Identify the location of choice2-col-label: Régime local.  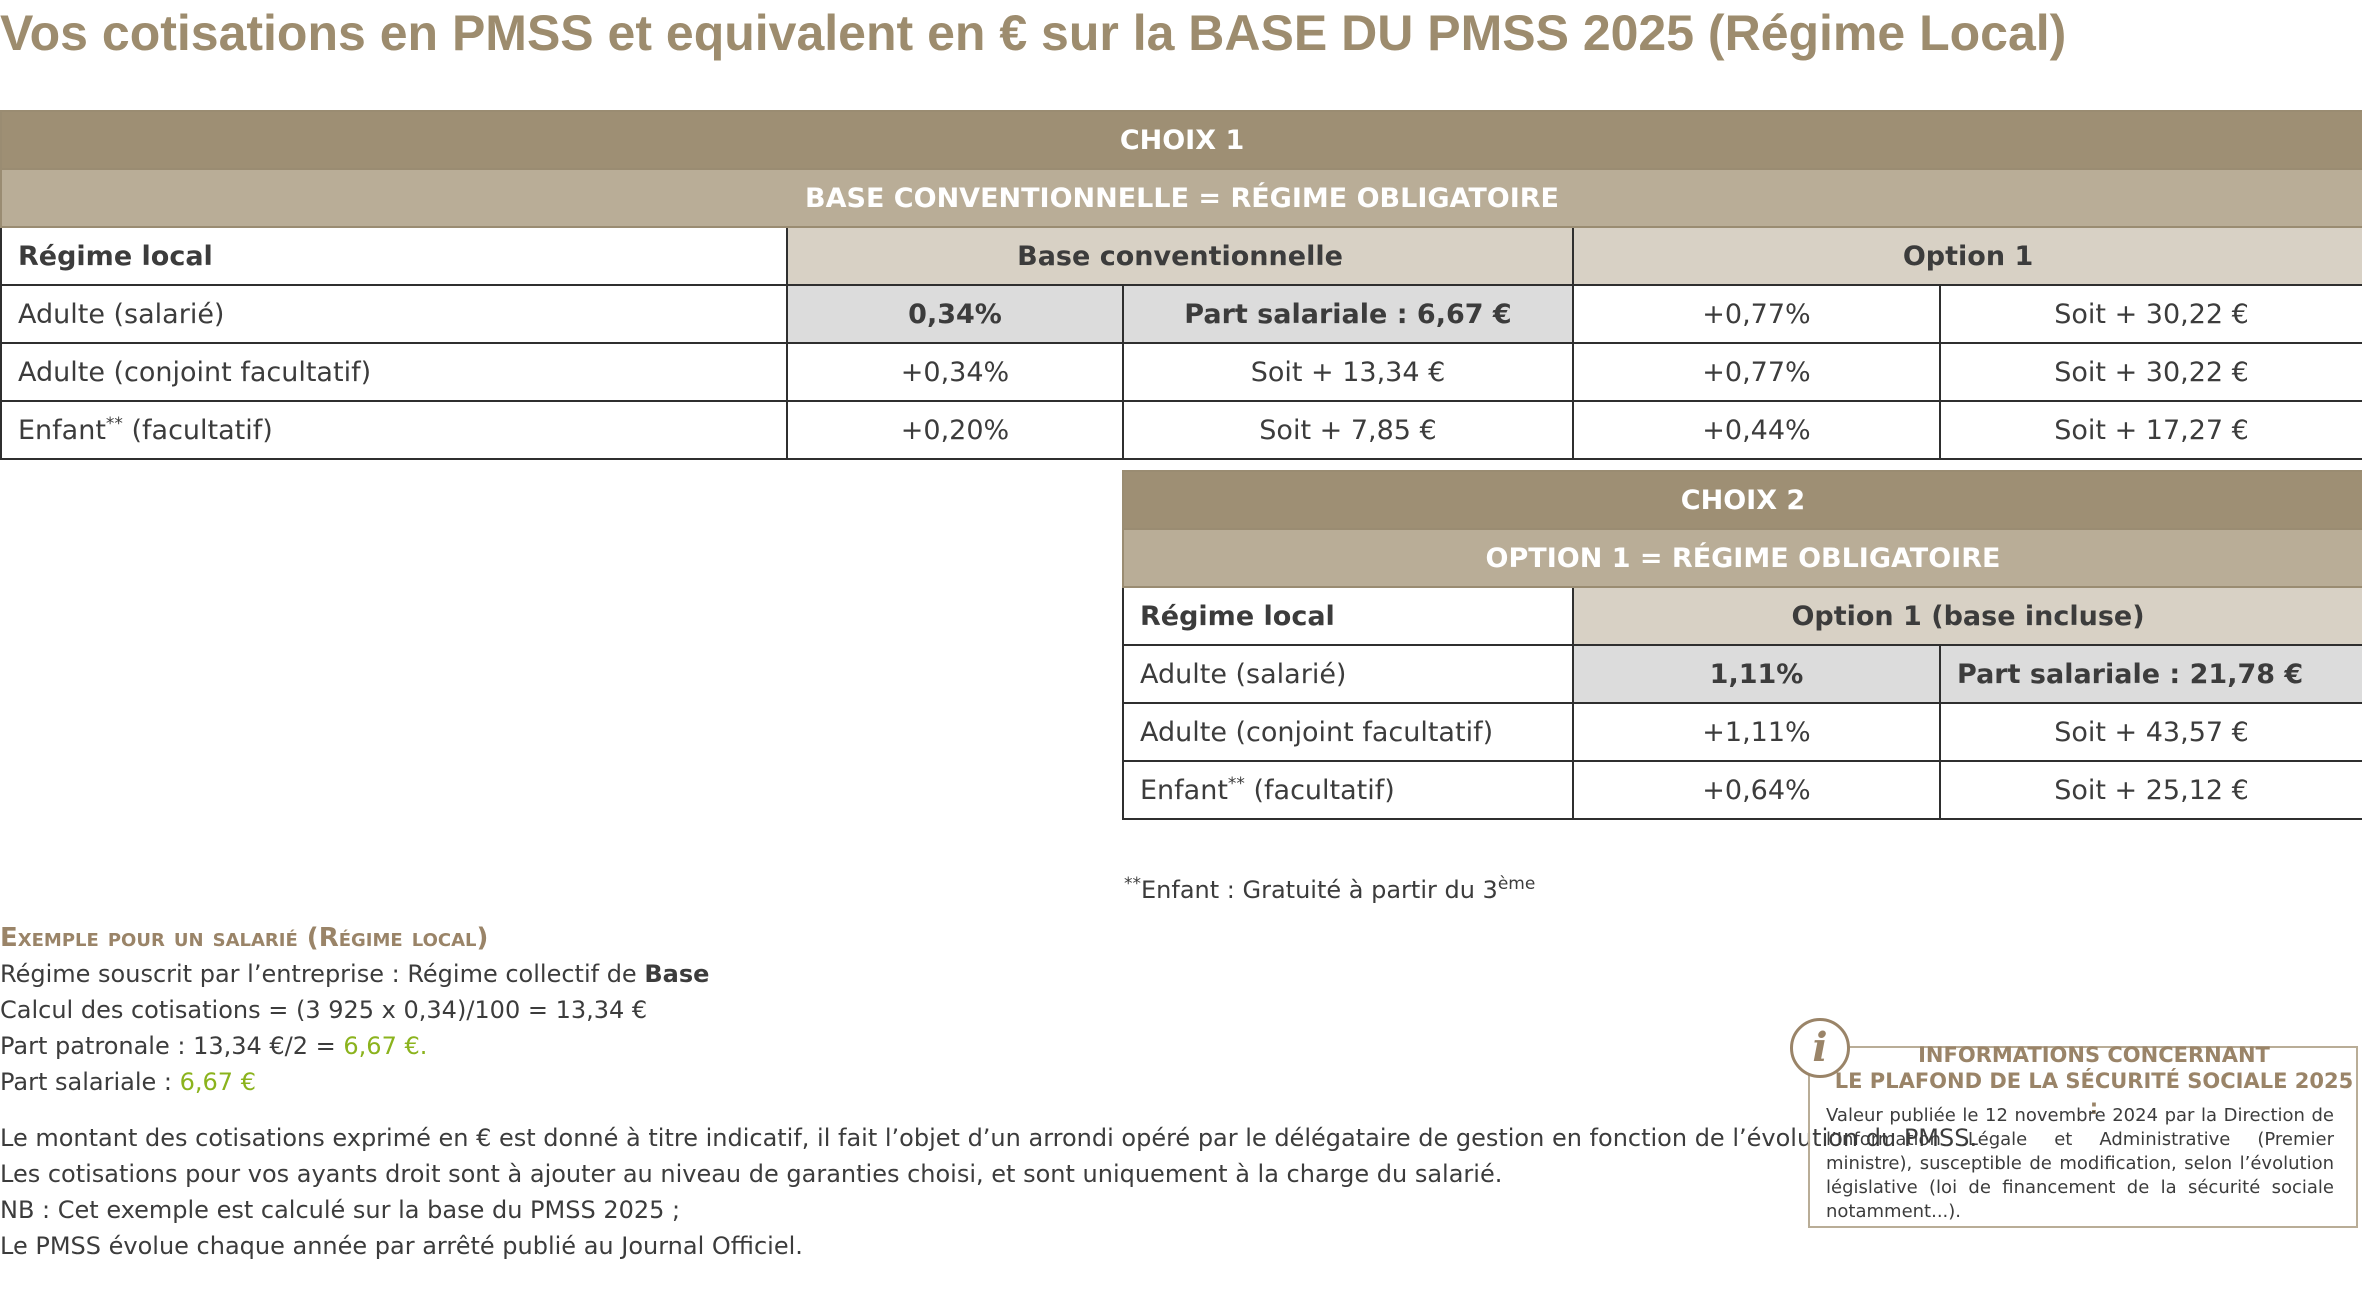
(1348, 616).